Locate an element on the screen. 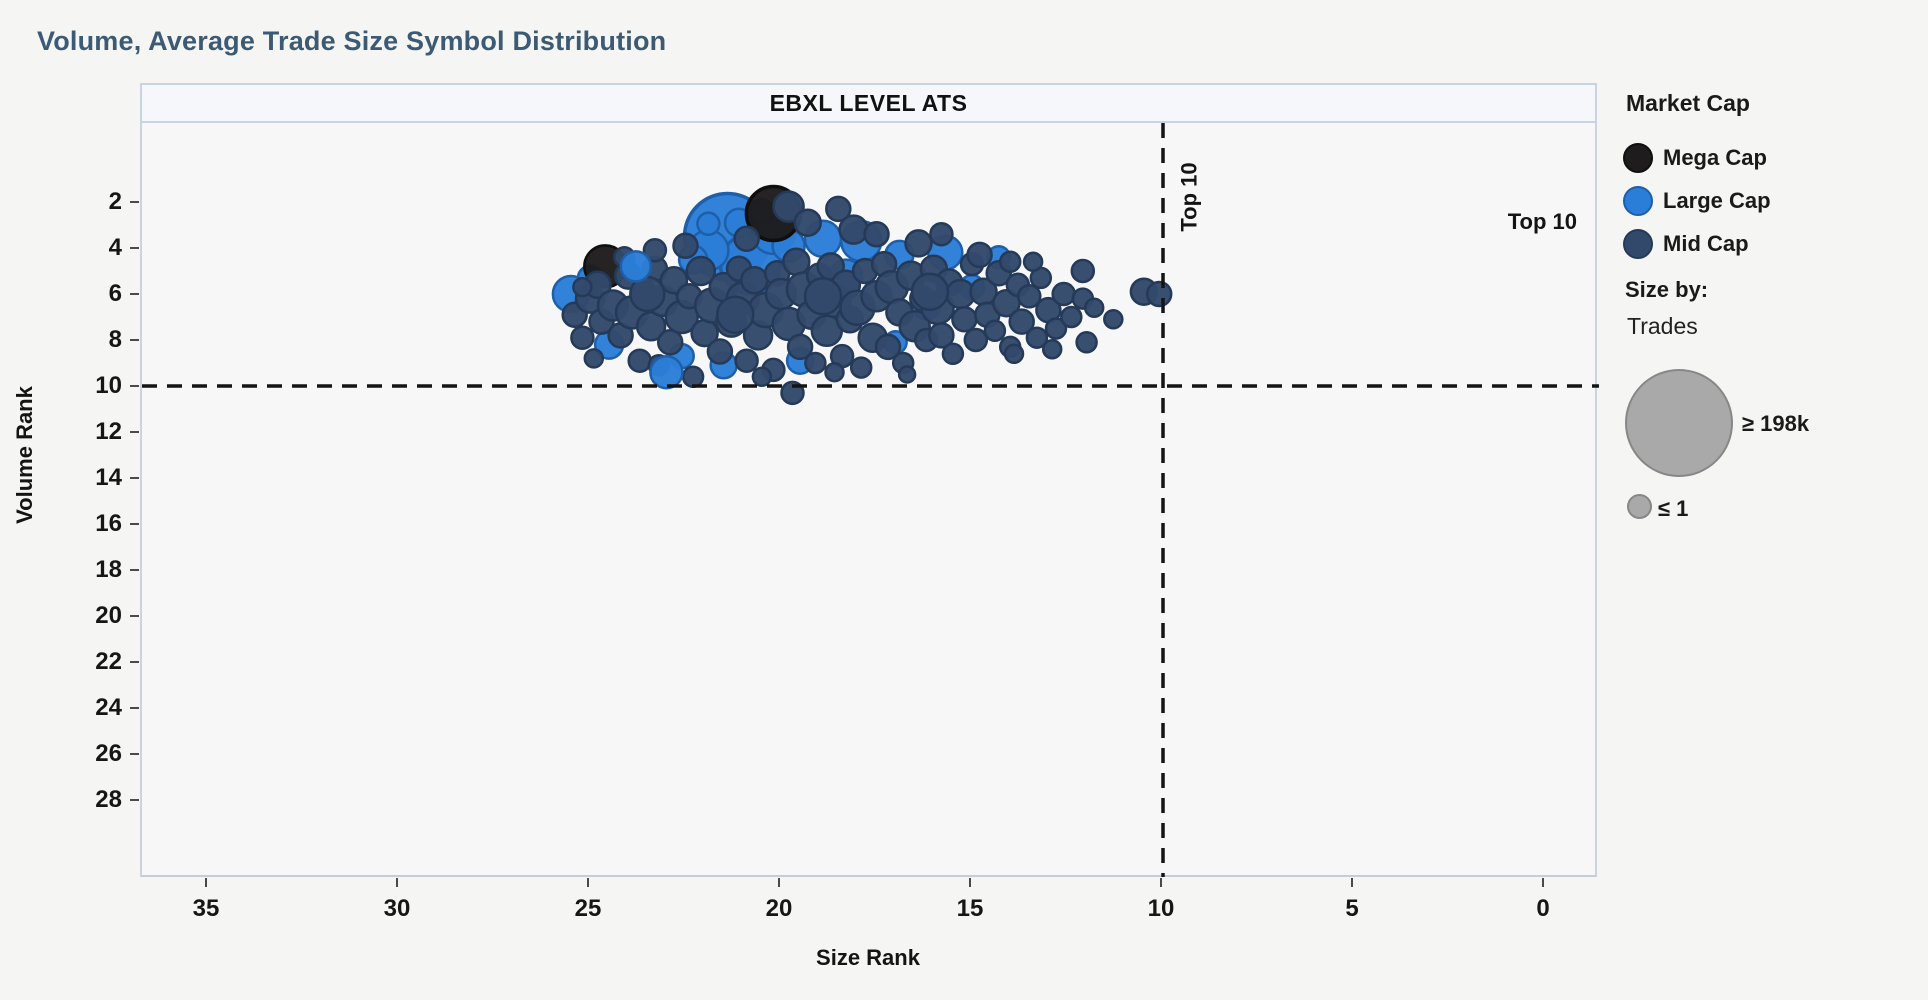  x-tick-label: 20 is located at coordinates (779, 908).